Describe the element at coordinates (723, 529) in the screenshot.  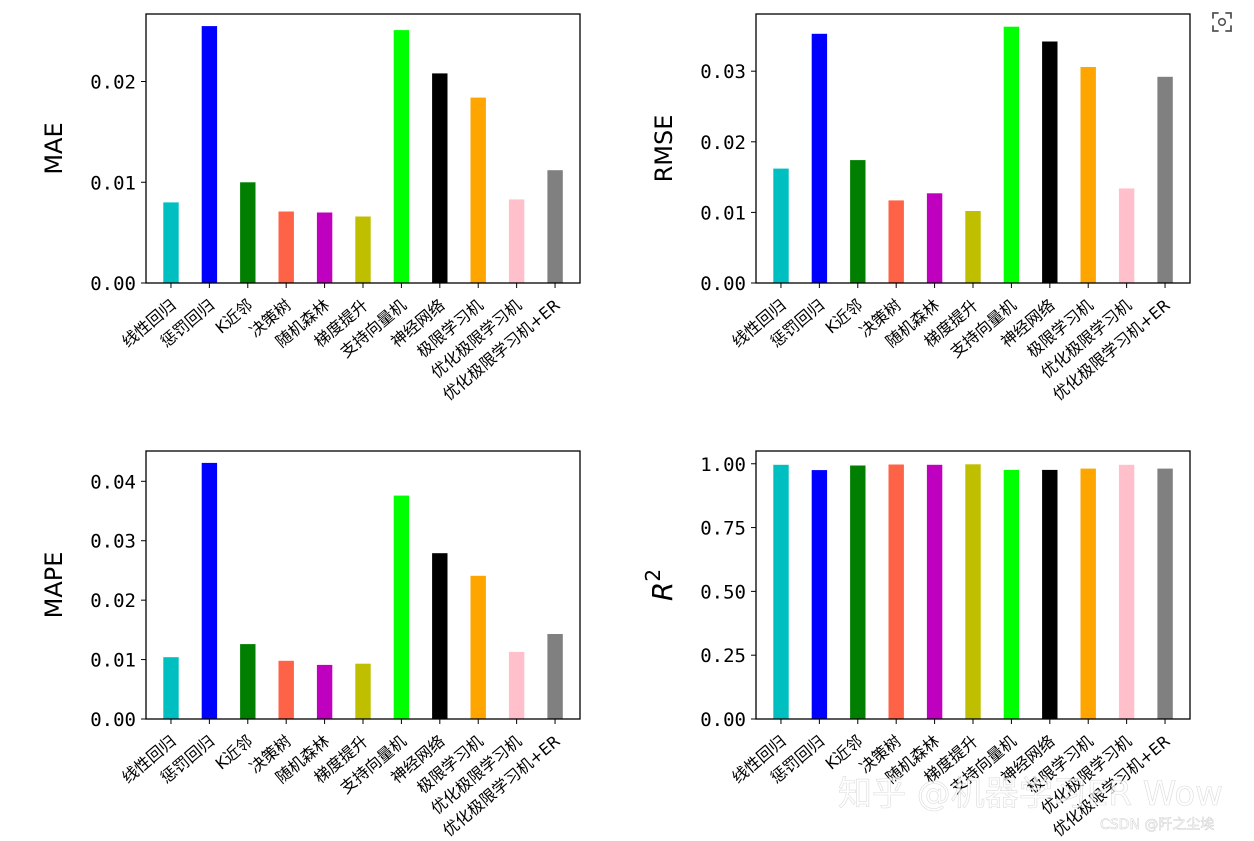
I see `y-tick-label: 0.75` at that location.